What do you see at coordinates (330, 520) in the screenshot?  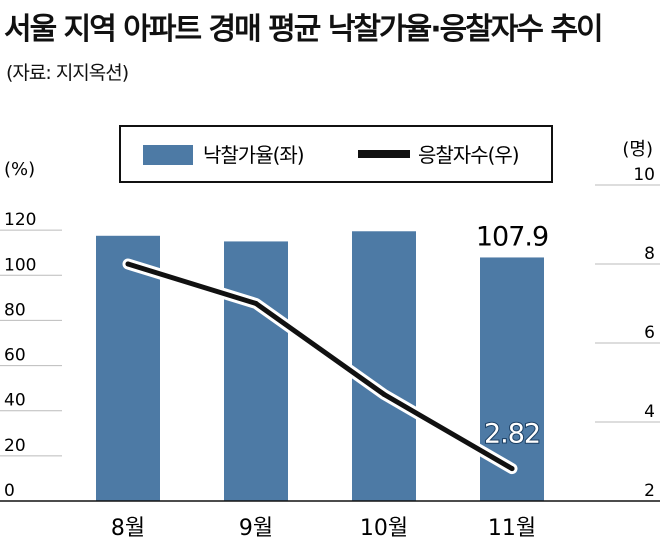 I see `x-axis: 8월 9월 10월 11월` at bounding box center [330, 520].